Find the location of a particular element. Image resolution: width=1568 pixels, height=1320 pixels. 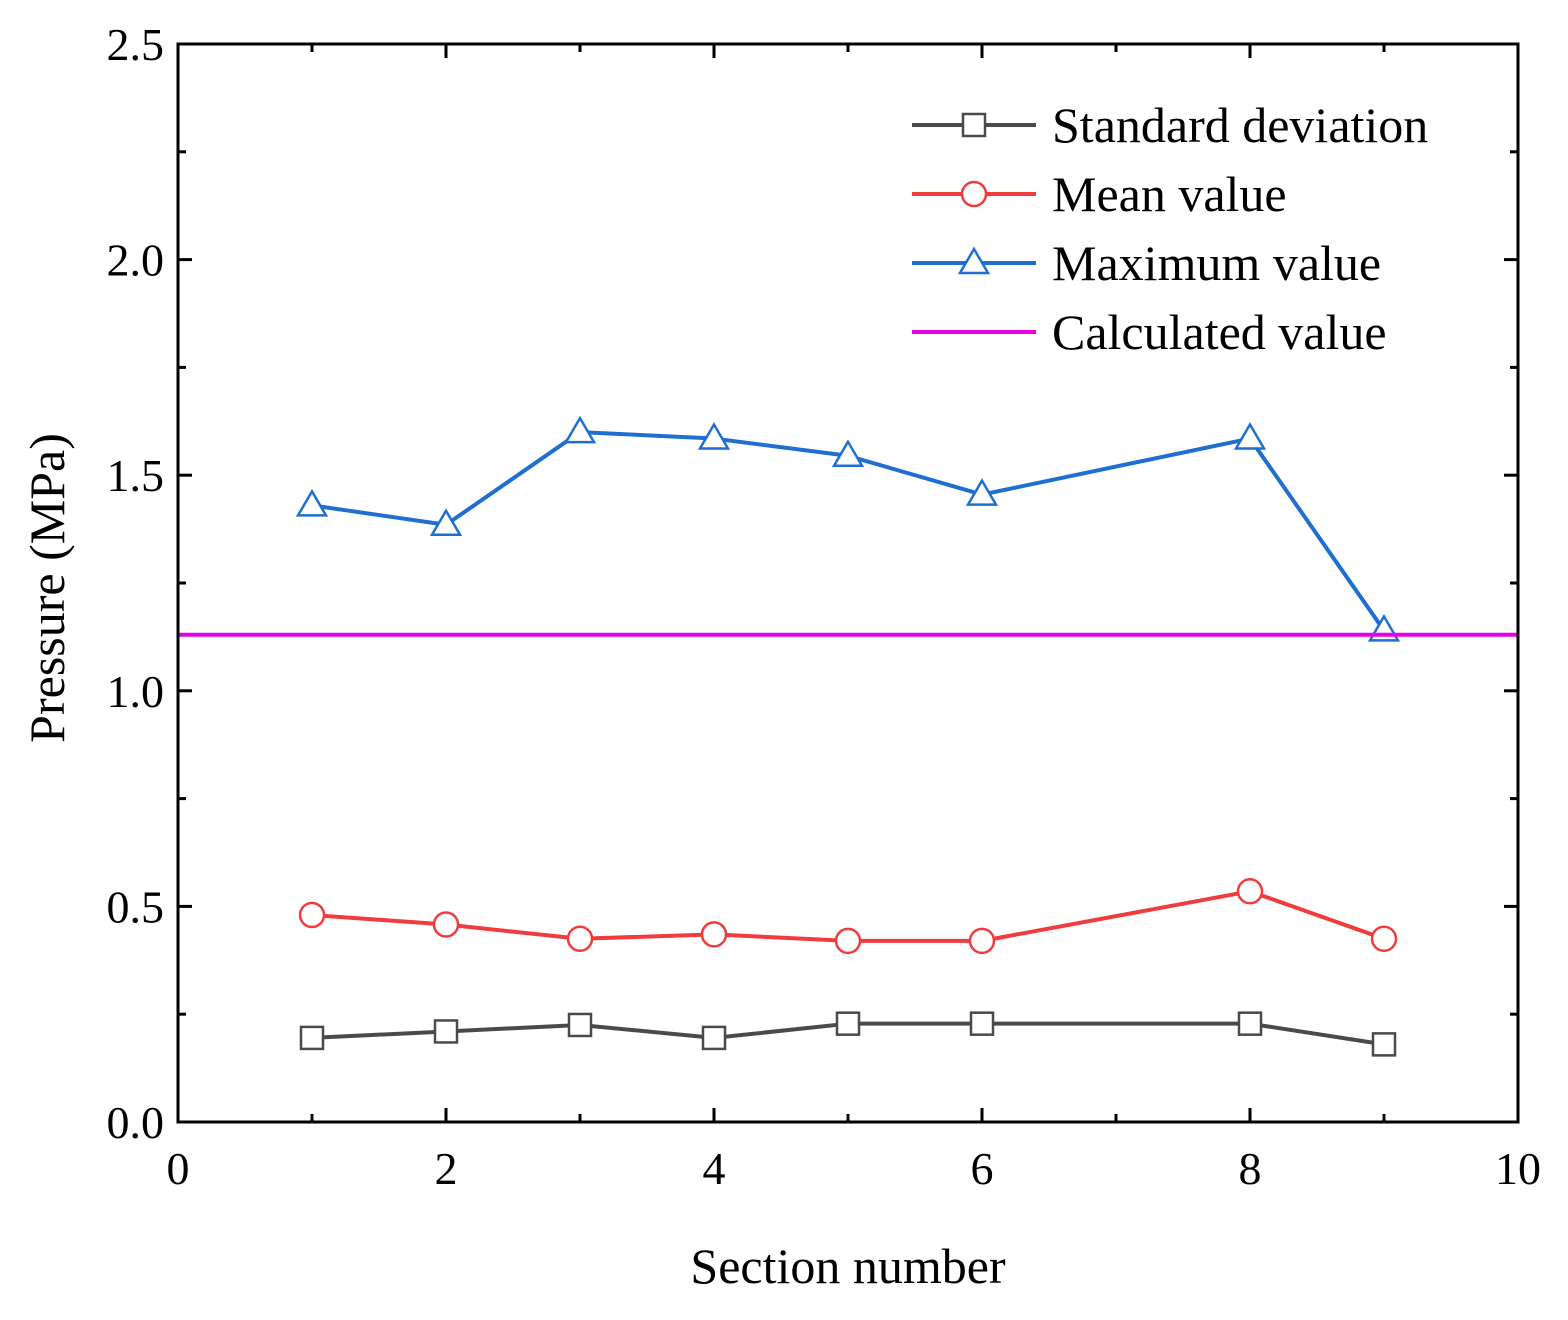

legend-item: Mean value is located at coordinates (1099, 194).